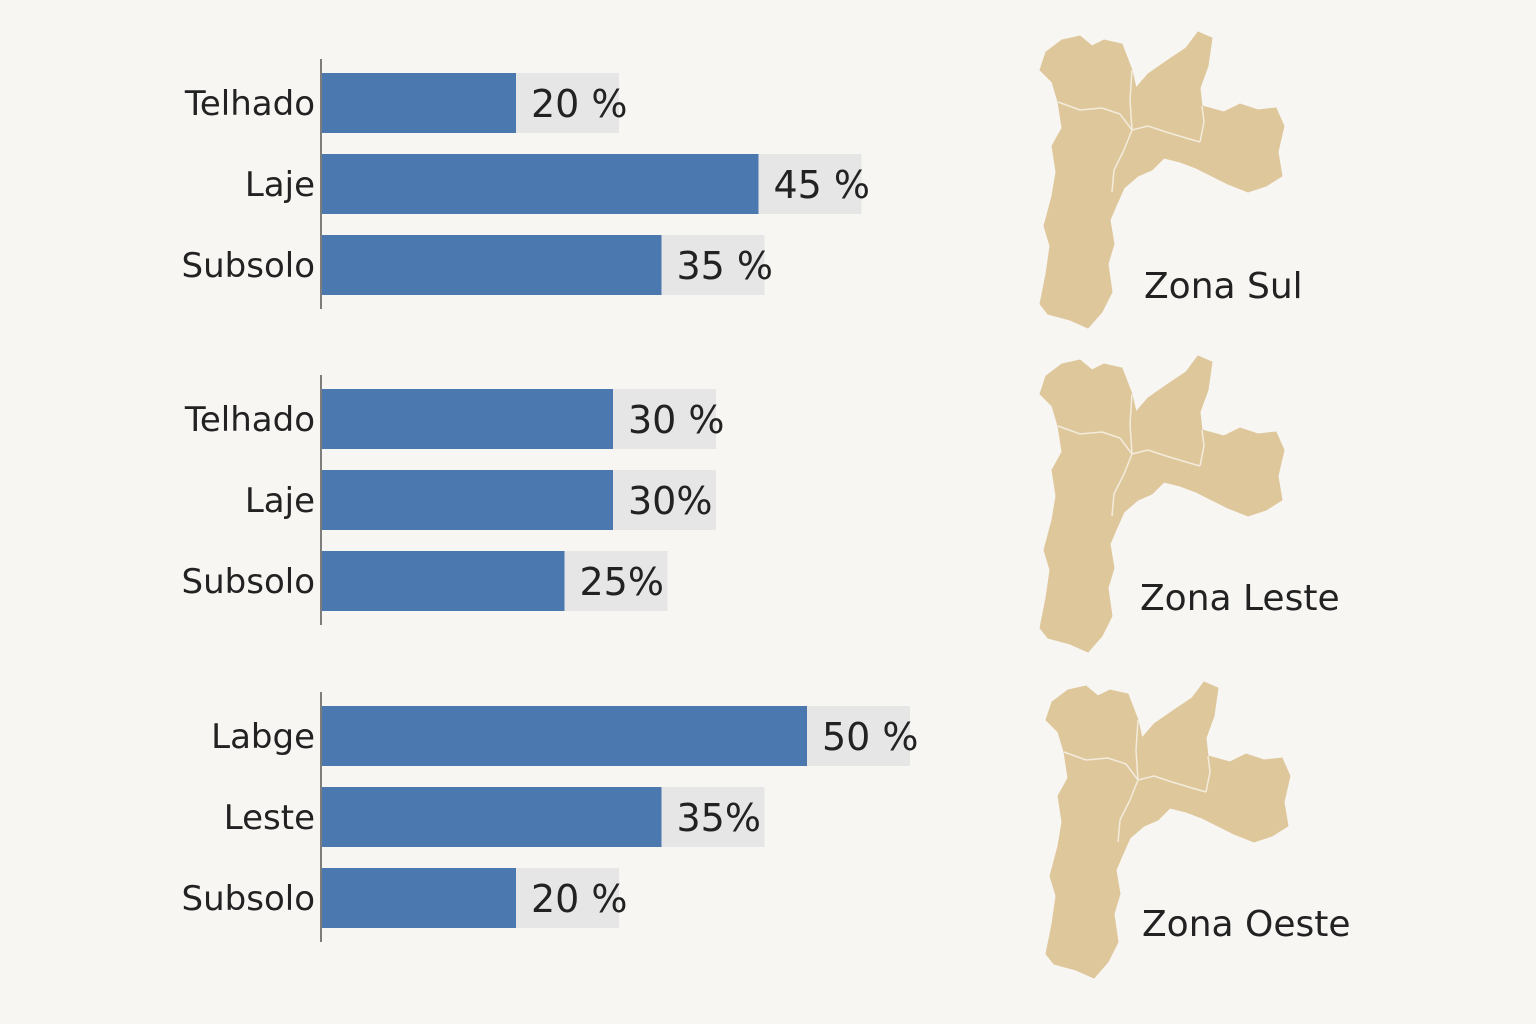 The width and height of the screenshot is (1536, 1024). I want to click on category-label: Labge, so click(263, 737).